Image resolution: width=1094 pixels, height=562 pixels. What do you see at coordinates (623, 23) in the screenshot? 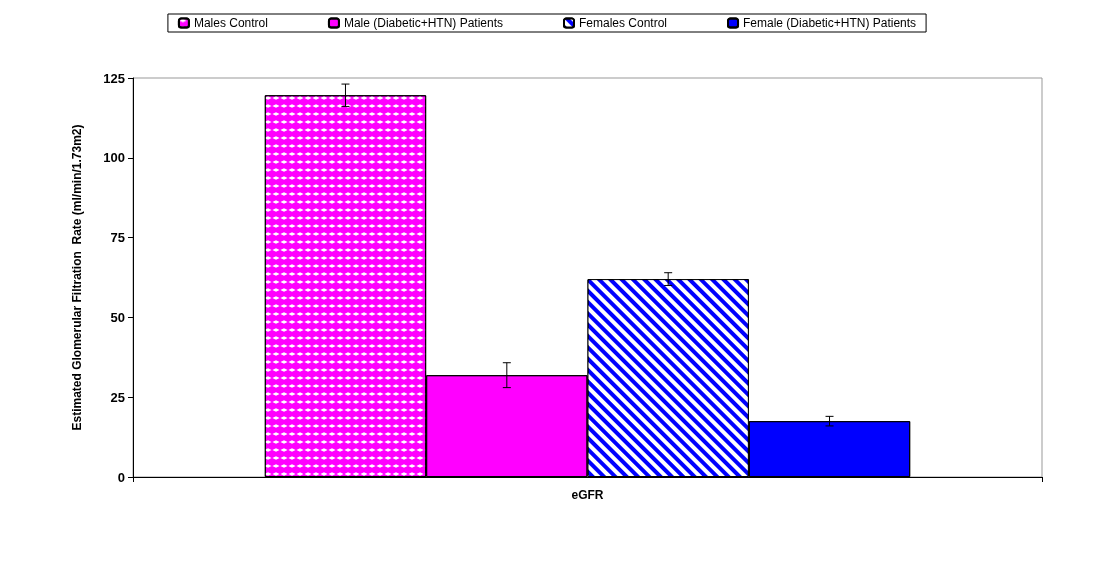
I see `legend-label: Females Control` at bounding box center [623, 23].